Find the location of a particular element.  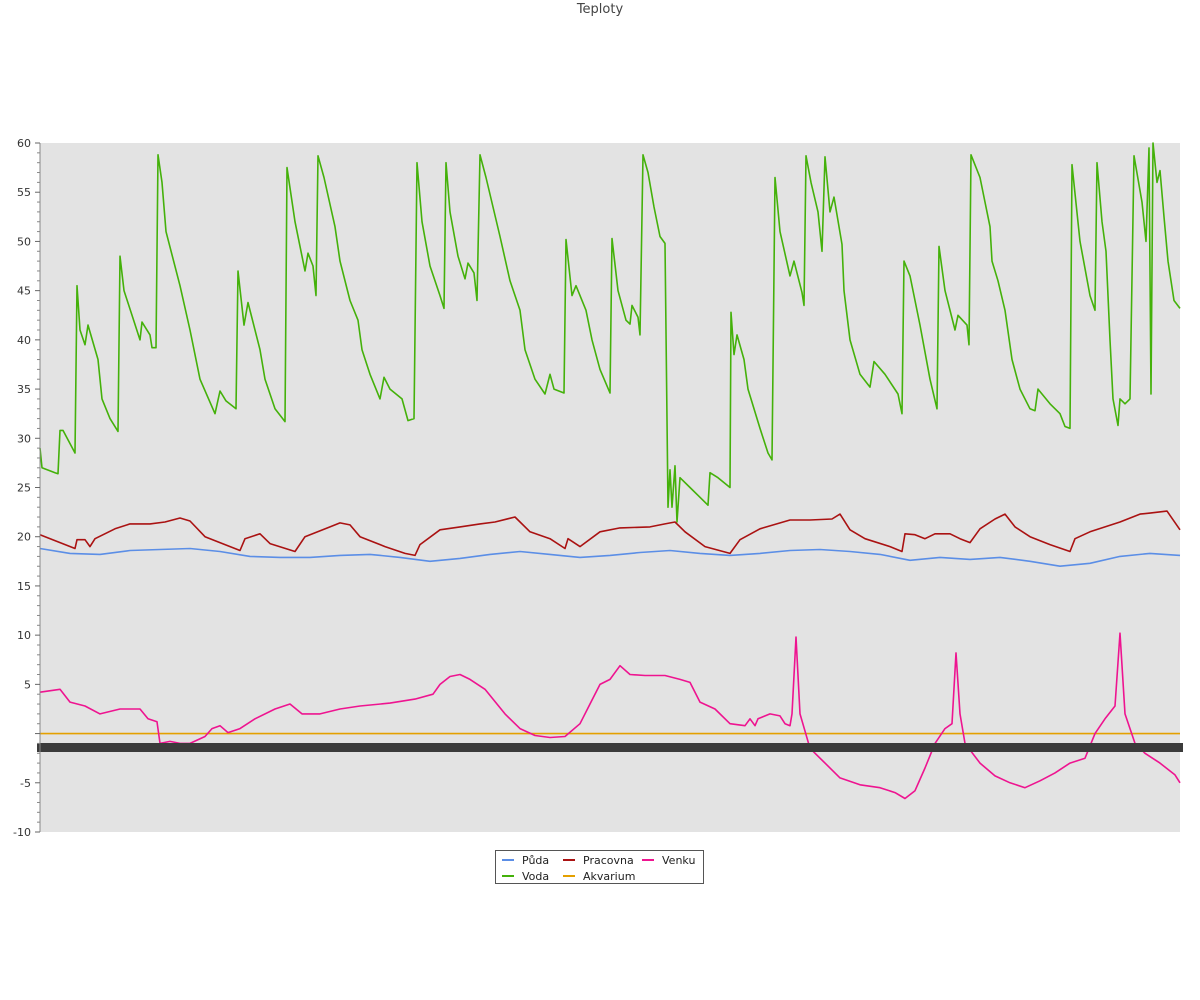

y-tick-label: 5 is located at coordinates (27, 684).